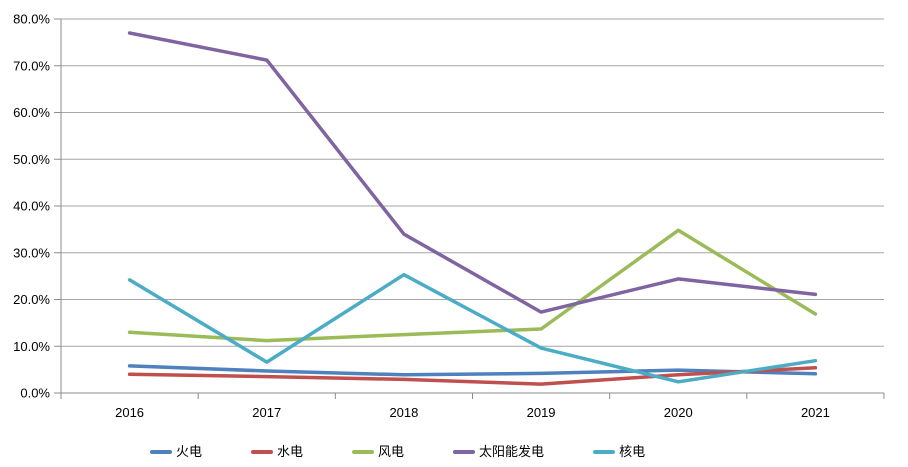 Image resolution: width=908 pixels, height=467 pixels. Describe the element at coordinates (31, 206) in the screenshot. I see `y-axis-label: 40.0%` at that location.